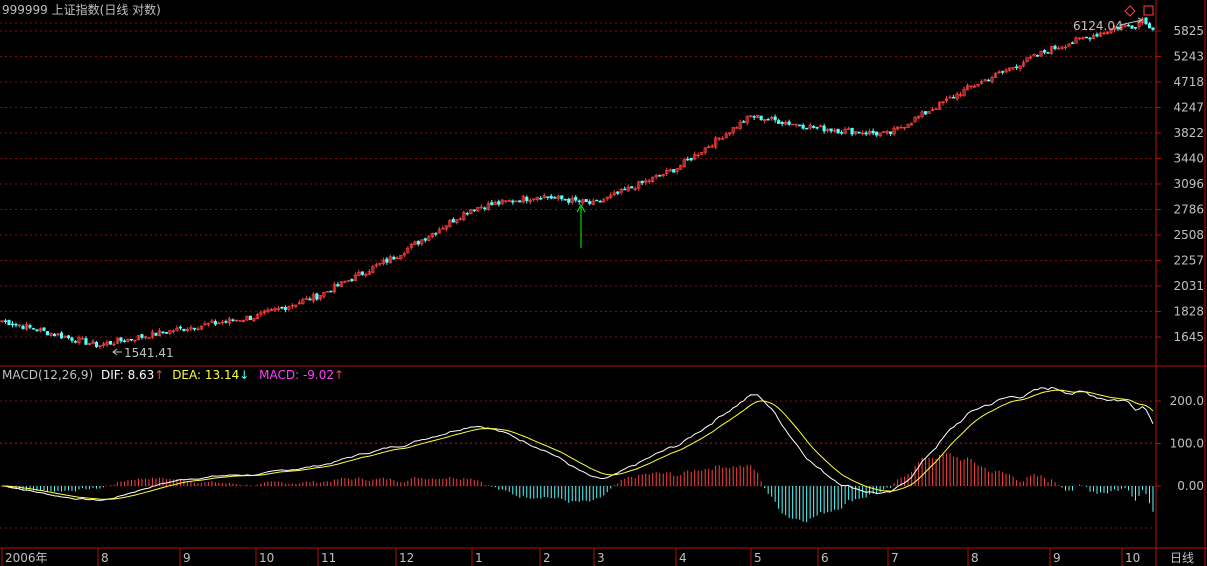 The height and width of the screenshot is (566, 1207). What do you see at coordinates (1130, 11) in the screenshot?
I see `diamond-icon` at bounding box center [1130, 11].